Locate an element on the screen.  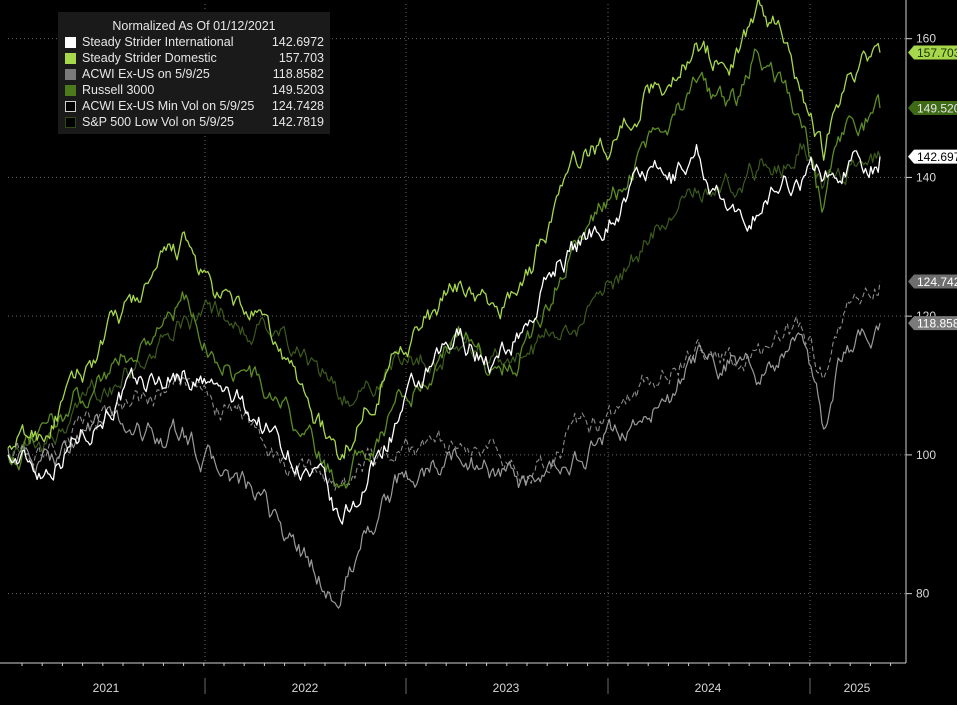
x-tick-label-2021: 2021 is located at coordinates (106, 688).